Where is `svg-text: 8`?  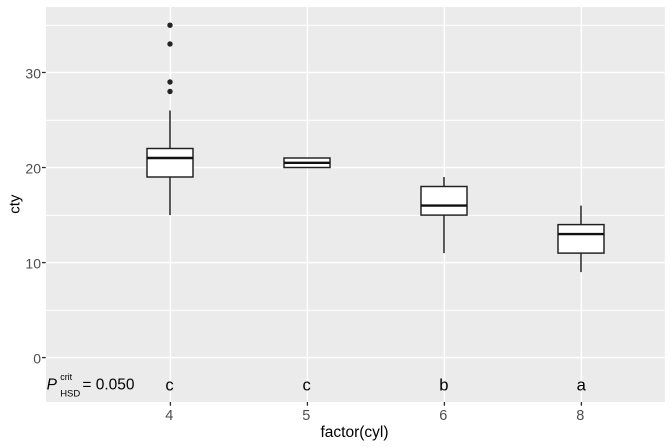
svg-text: 8 is located at coordinates (580, 416).